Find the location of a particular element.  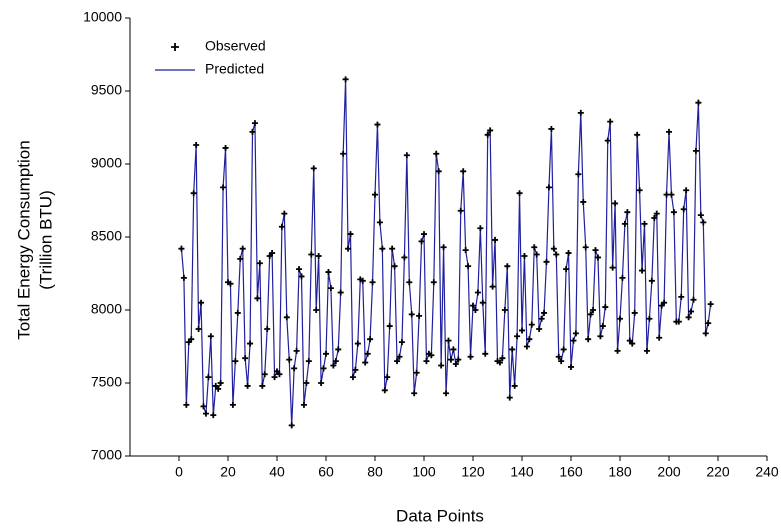

legend-marker is located at coordinates (175, 47).